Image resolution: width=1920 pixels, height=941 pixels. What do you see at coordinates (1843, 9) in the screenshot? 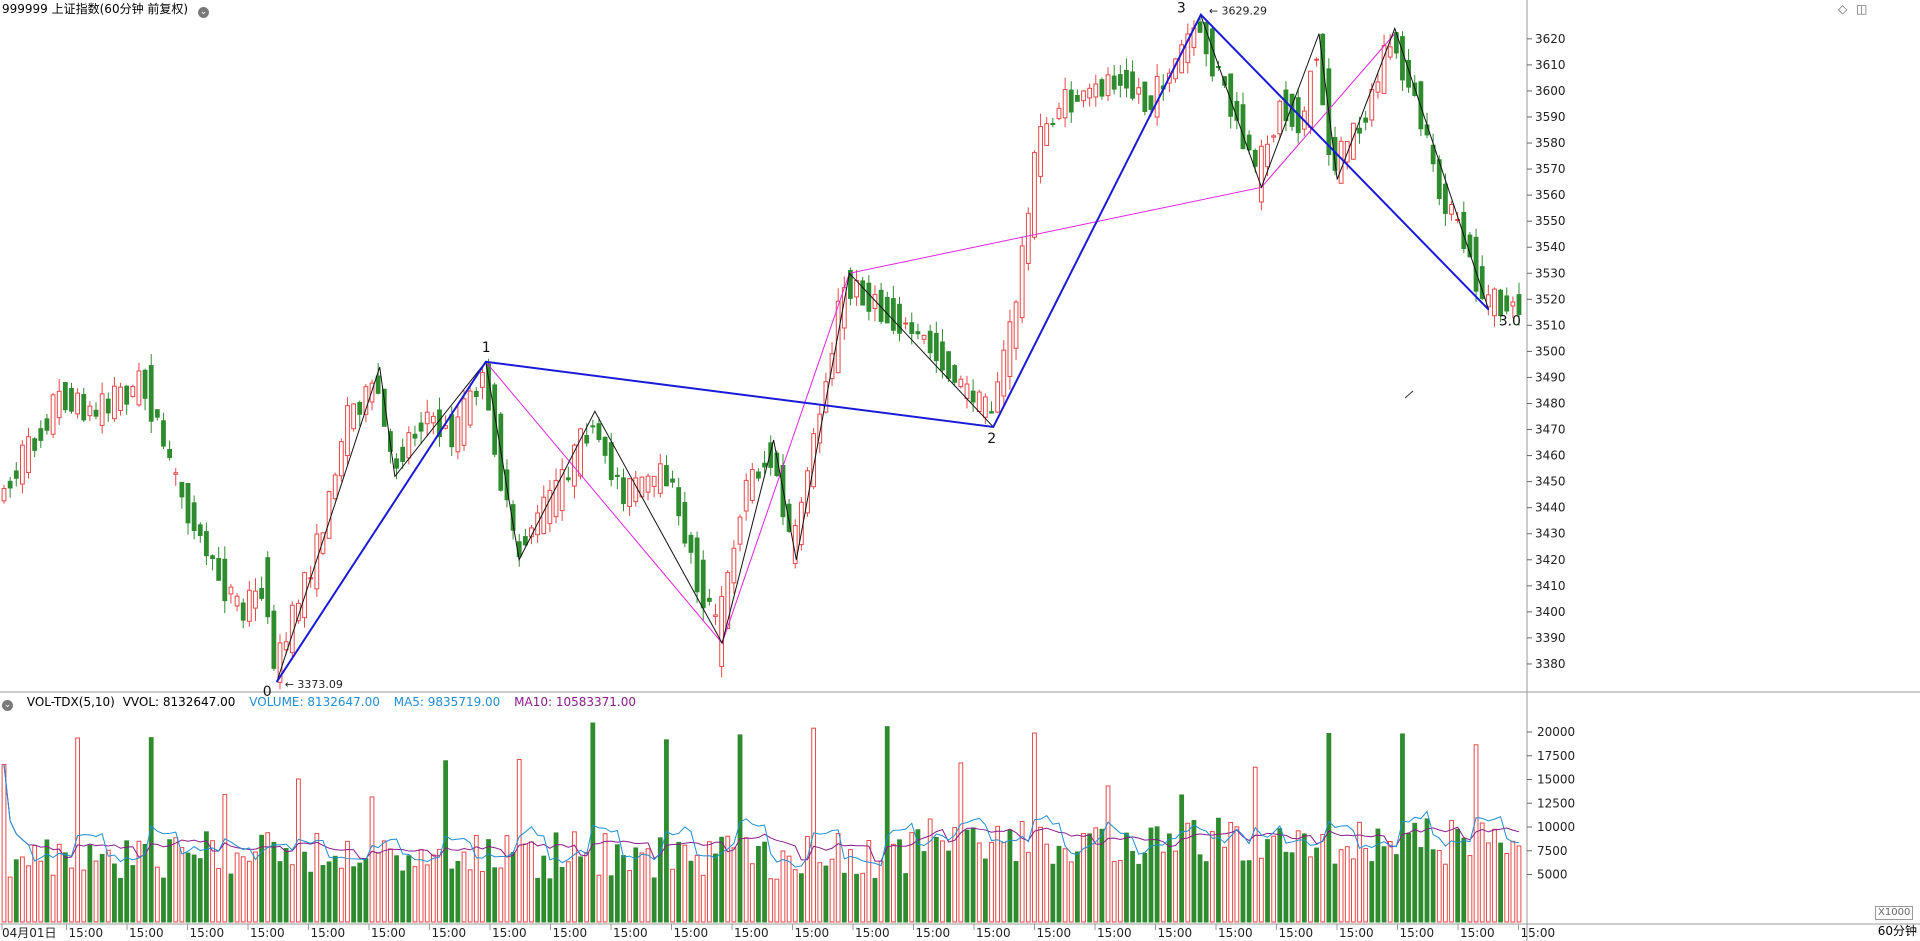
I see `diamond-icon: ◇` at bounding box center [1843, 9].